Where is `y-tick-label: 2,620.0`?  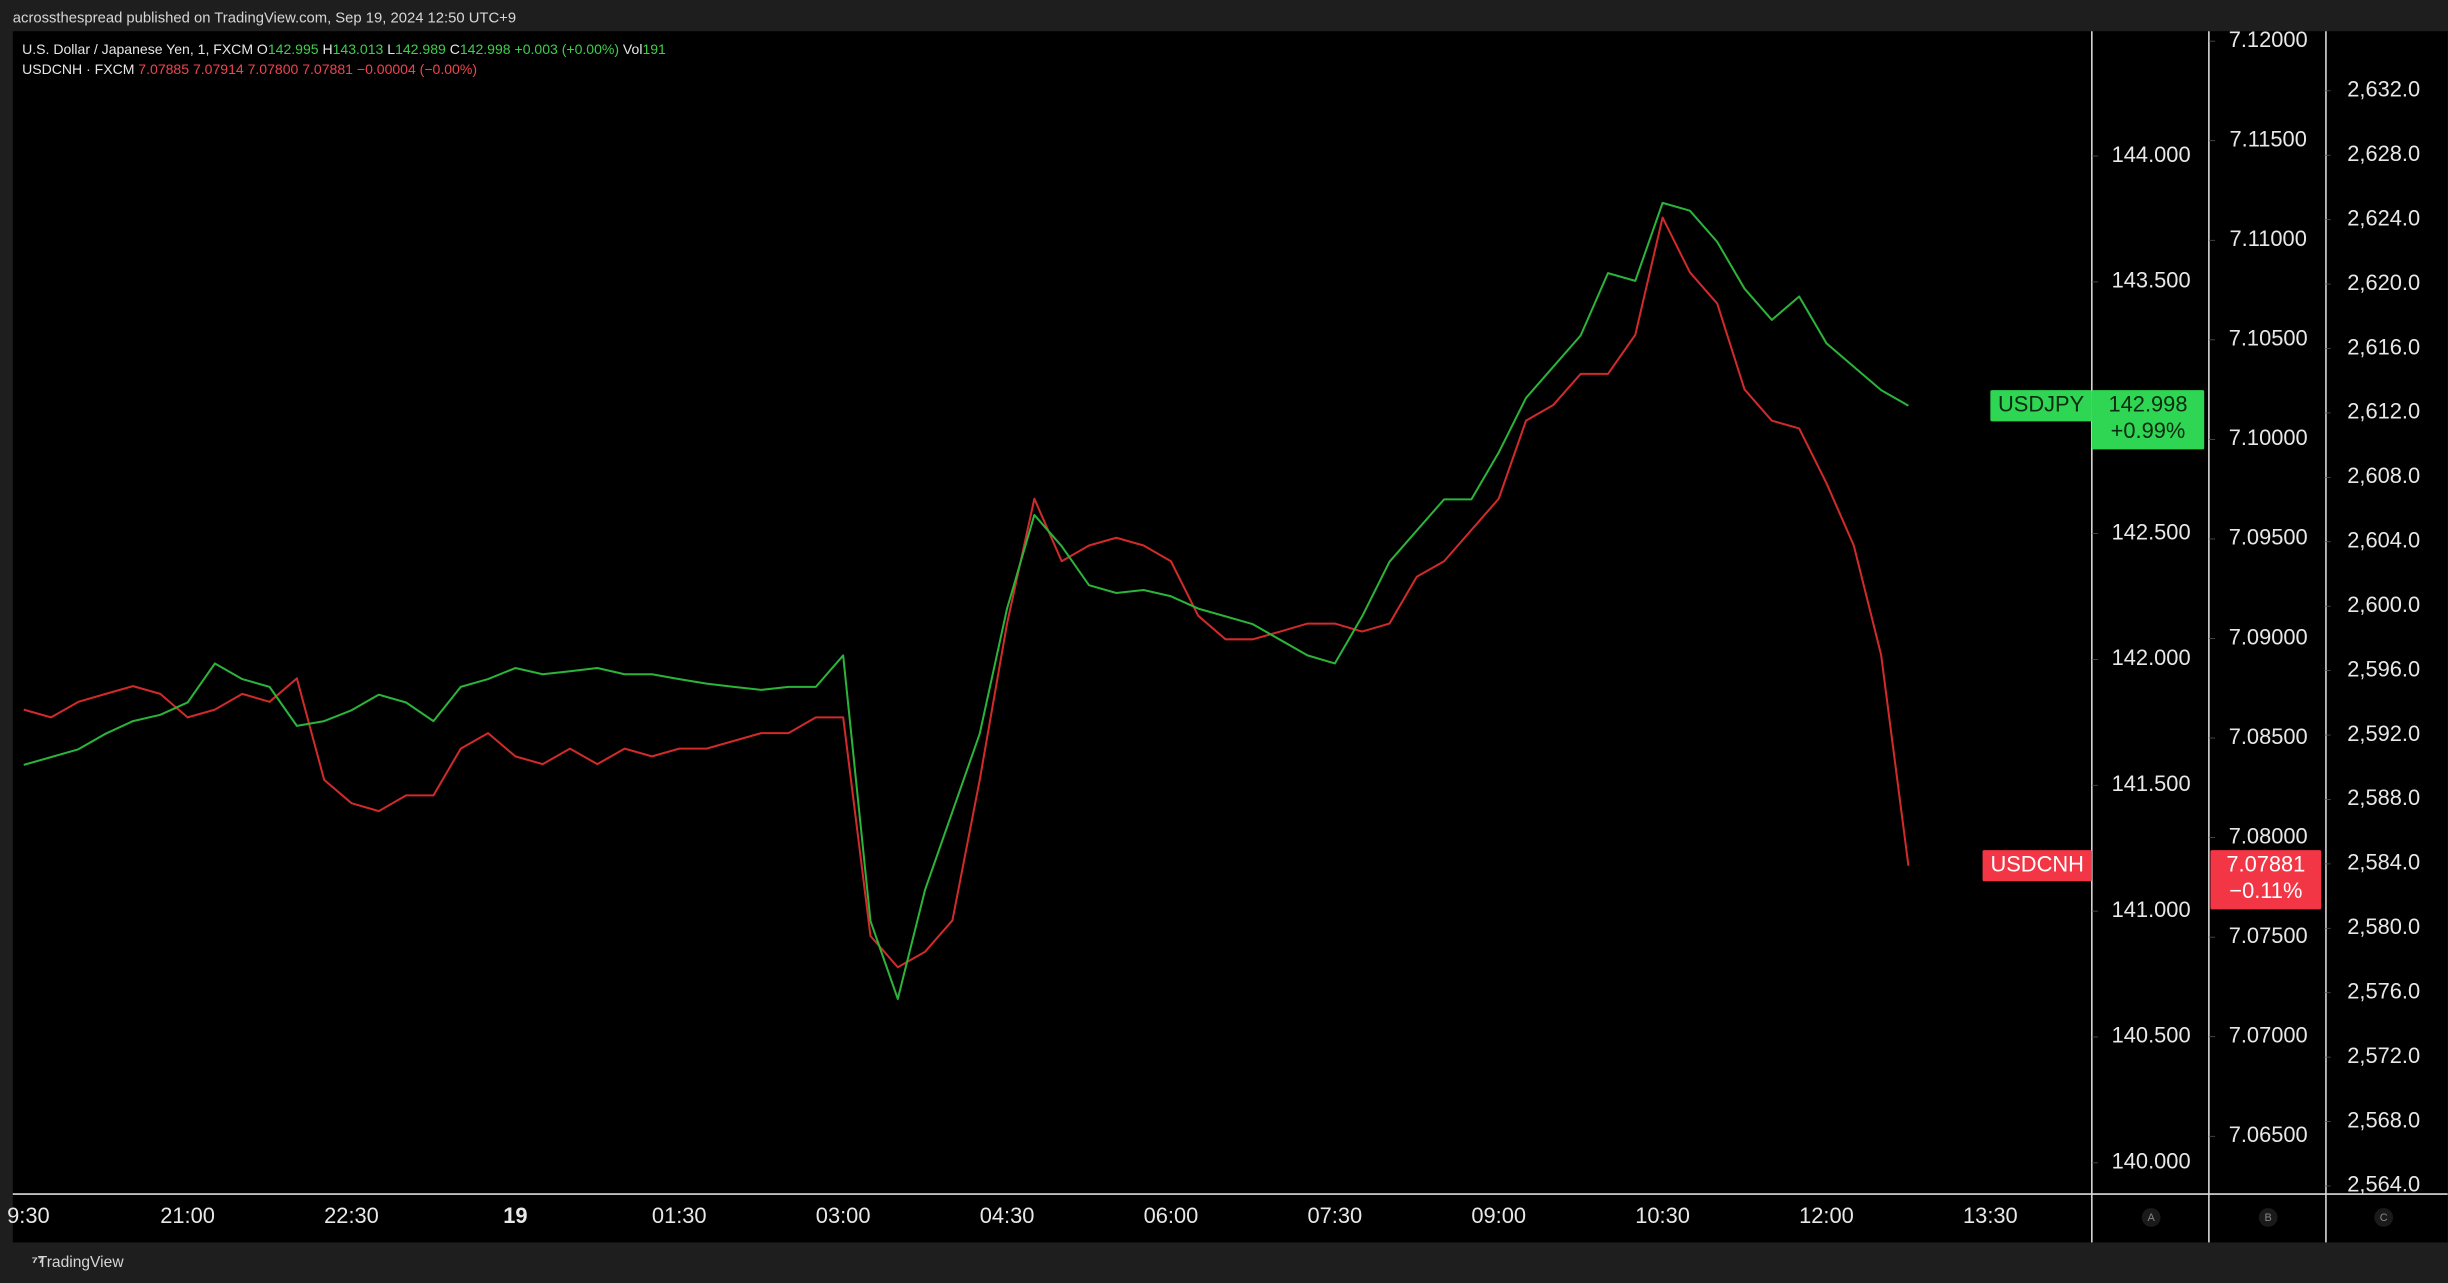
y-tick-label: 2,620.0 is located at coordinates (2383, 282).